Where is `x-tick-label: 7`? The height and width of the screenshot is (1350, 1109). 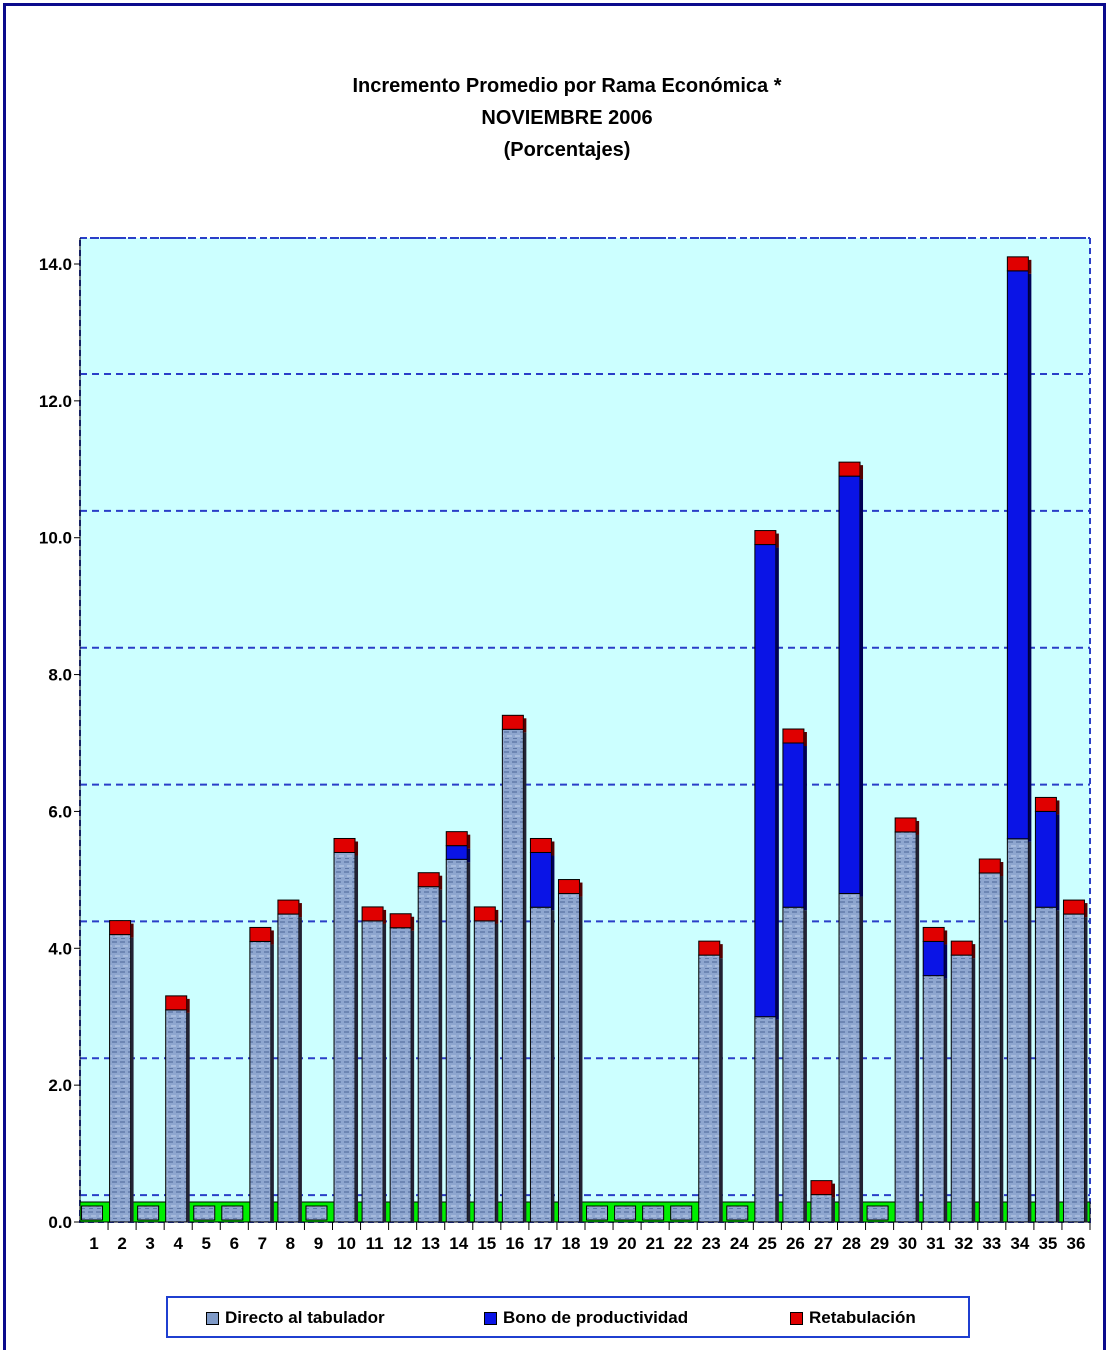
x-tick-label: 7 is located at coordinates (262, 1243).